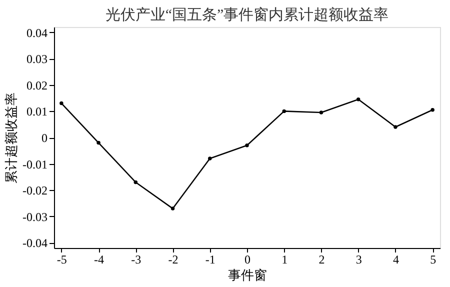  Describe the element at coordinates (99, 259) in the screenshot. I see `x-tick-label: -4` at that location.